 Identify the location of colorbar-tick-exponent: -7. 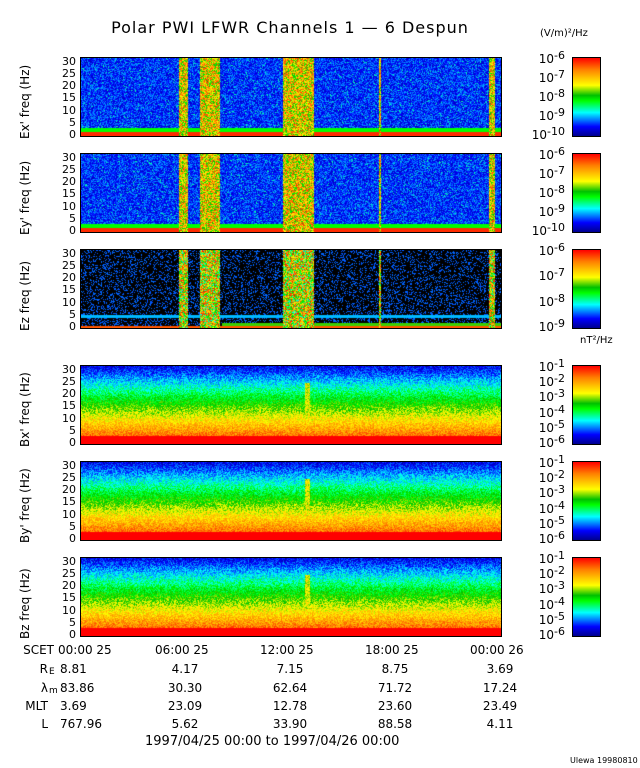
(559, 74).